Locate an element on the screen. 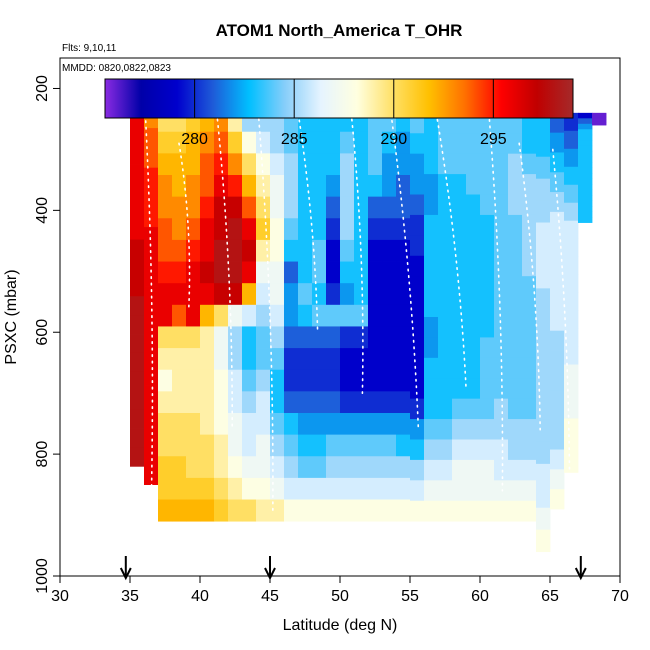 The image size is (650, 650). y-tick-label: 1000 is located at coordinates (42, 576).